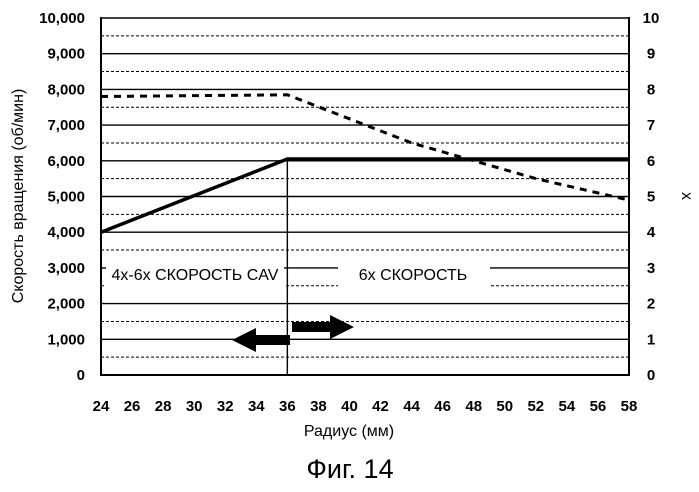 This screenshot has height=492, width=699. What do you see at coordinates (411, 406) in the screenshot?
I see `x-tick-label: 44` at bounding box center [411, 406].